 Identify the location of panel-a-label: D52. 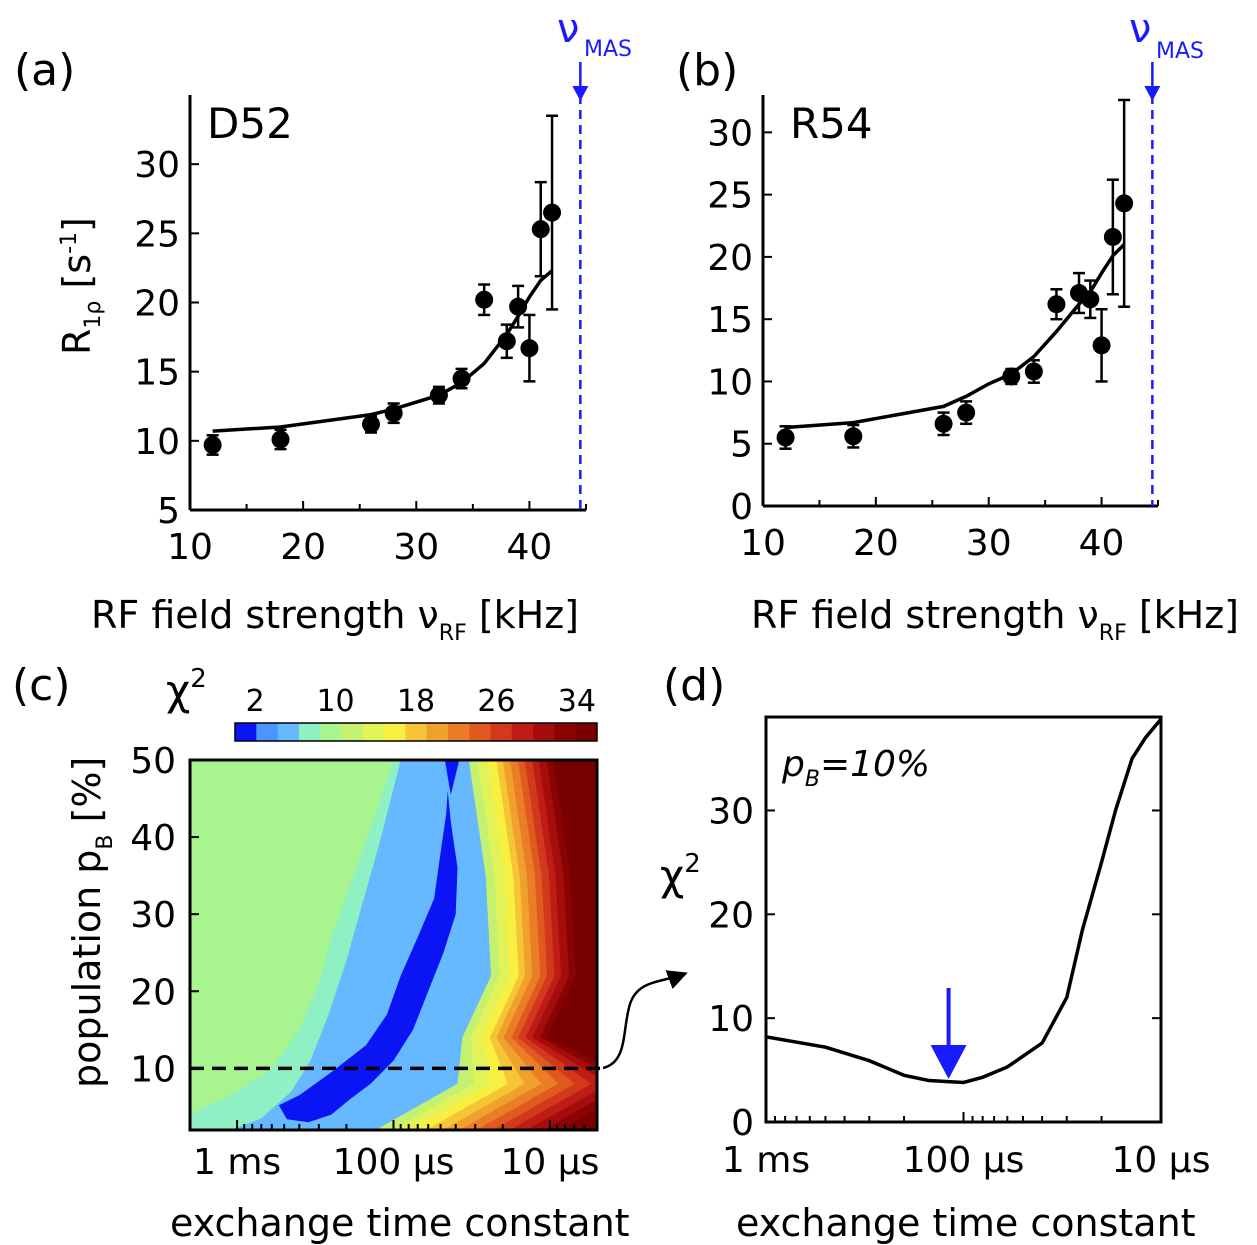
(250, 123).